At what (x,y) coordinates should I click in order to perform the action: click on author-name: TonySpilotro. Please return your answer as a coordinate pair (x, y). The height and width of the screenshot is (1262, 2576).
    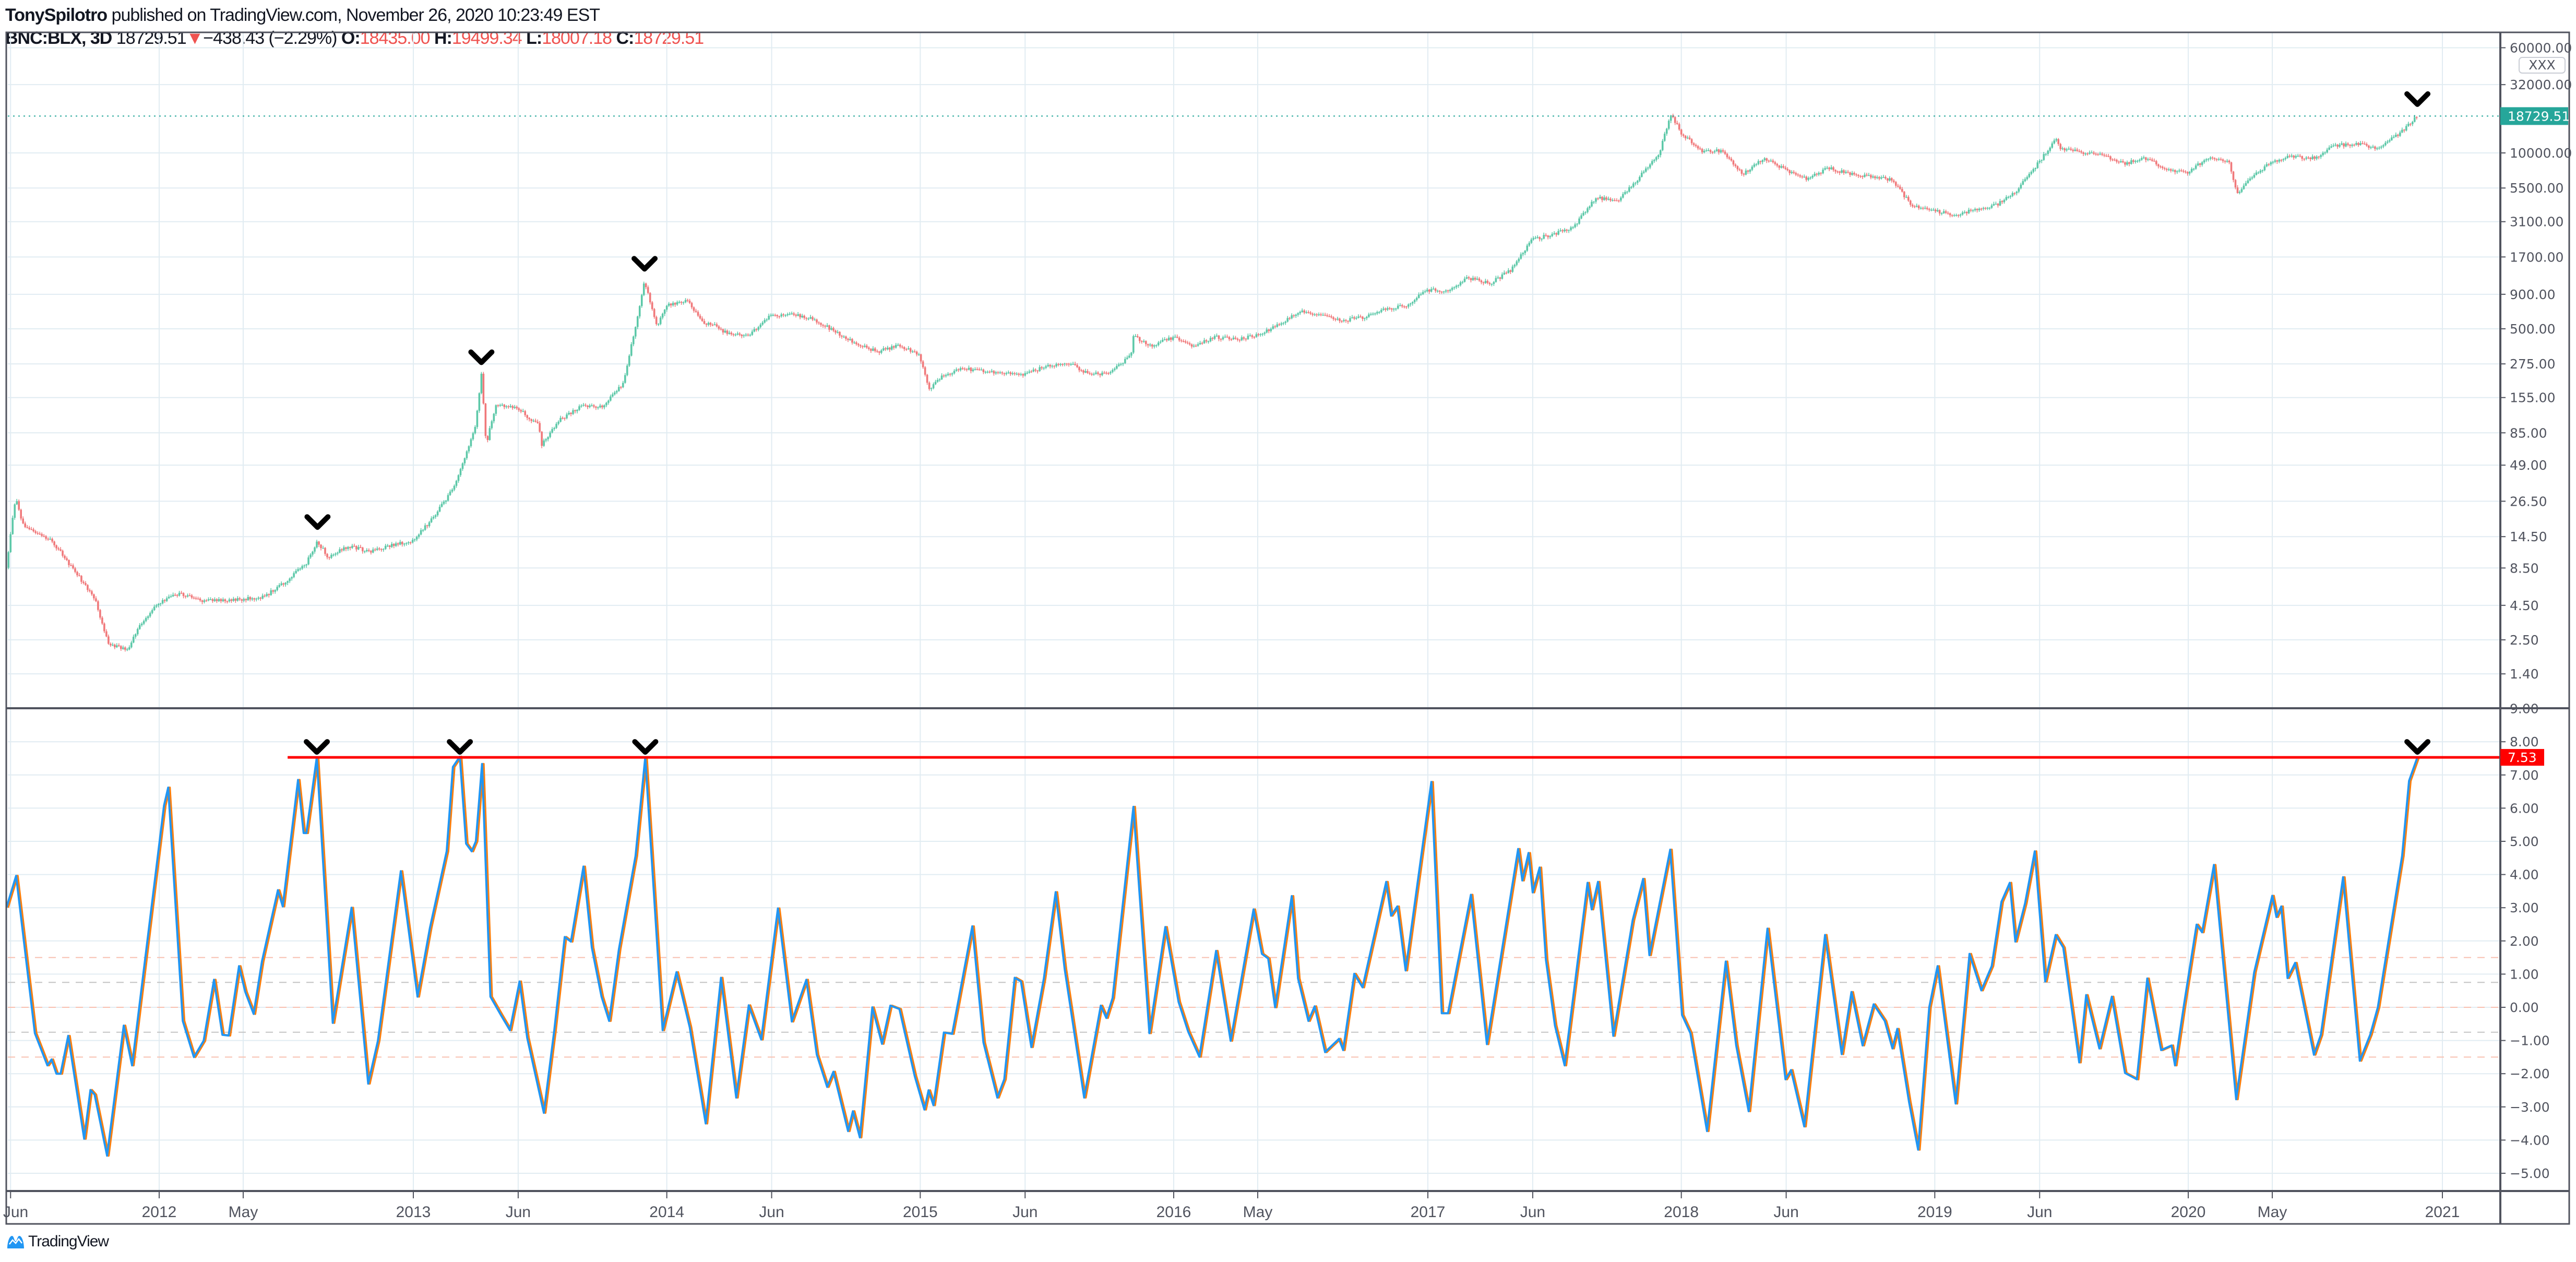
    Looking at the image, I should click on (57, 15).